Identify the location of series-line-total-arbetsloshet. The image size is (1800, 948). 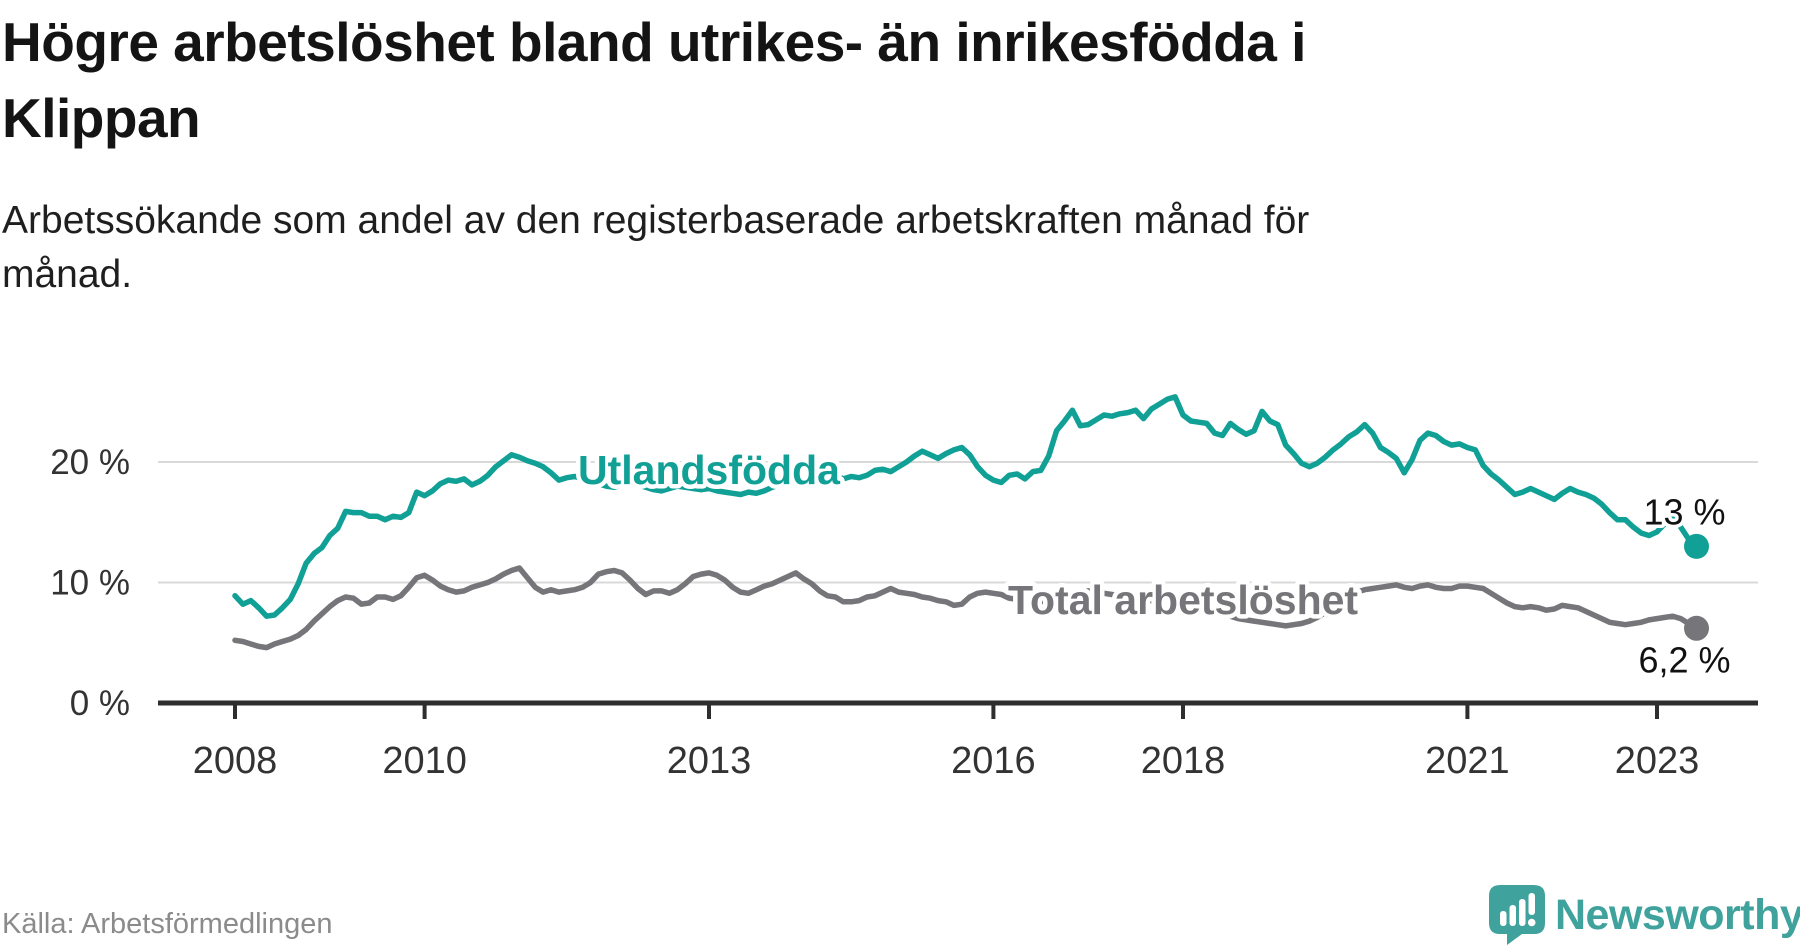
(966, 608).